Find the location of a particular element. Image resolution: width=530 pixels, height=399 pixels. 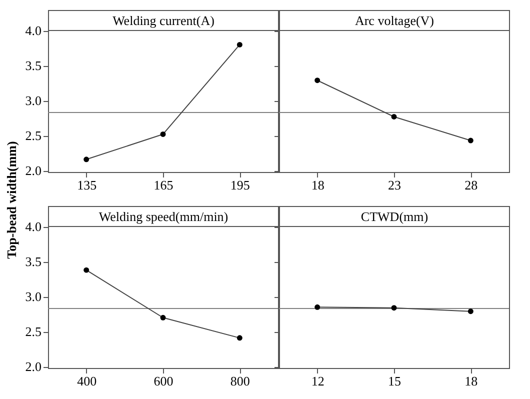

y-axis-title: Top-bead width(mm) is located at coordinates (12, 200).